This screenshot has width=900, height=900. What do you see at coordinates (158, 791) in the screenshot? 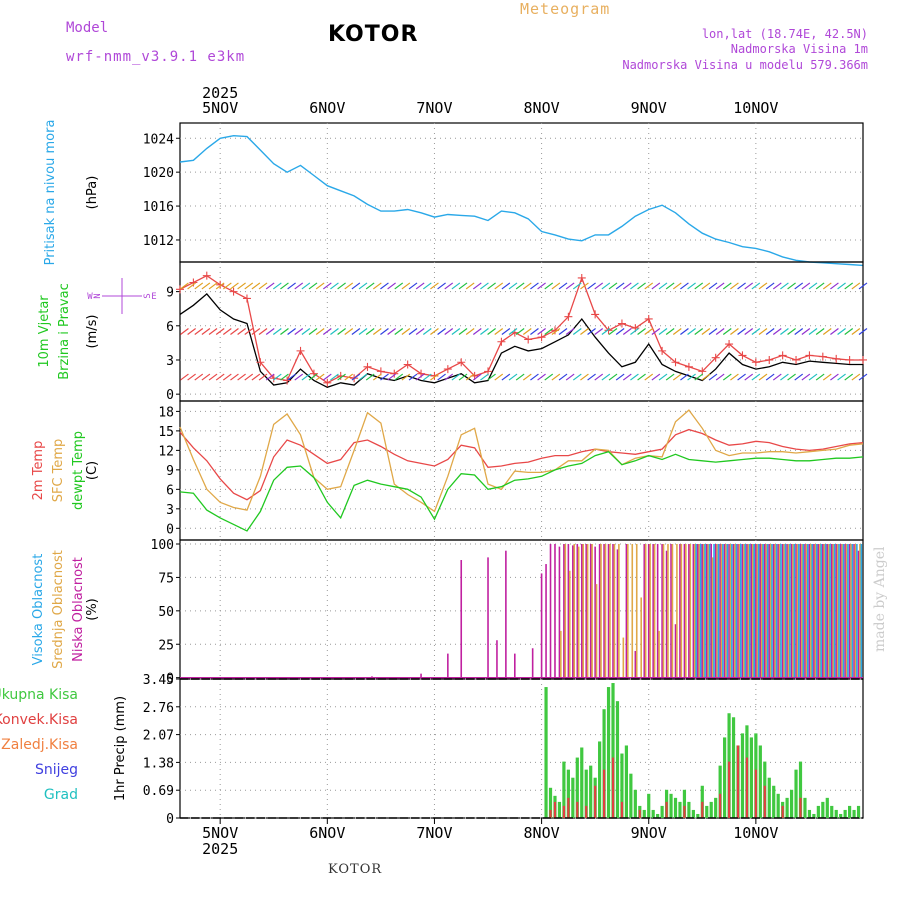
I see `y-tick-label: 0.69` at bounding box center [158, 791].